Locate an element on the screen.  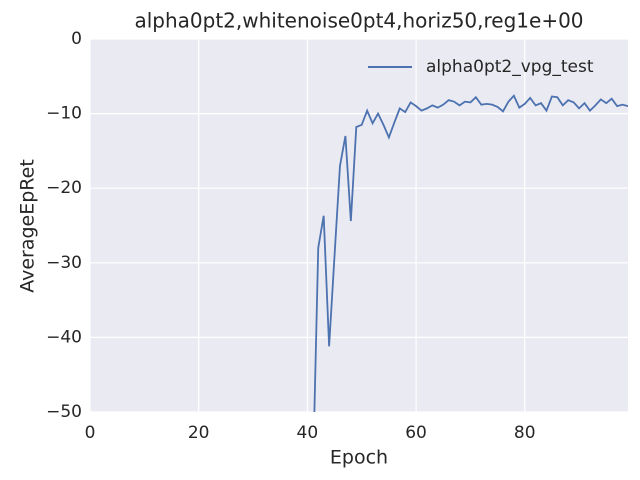
x-tick-label: 40 is located at coordinates (308, 433).